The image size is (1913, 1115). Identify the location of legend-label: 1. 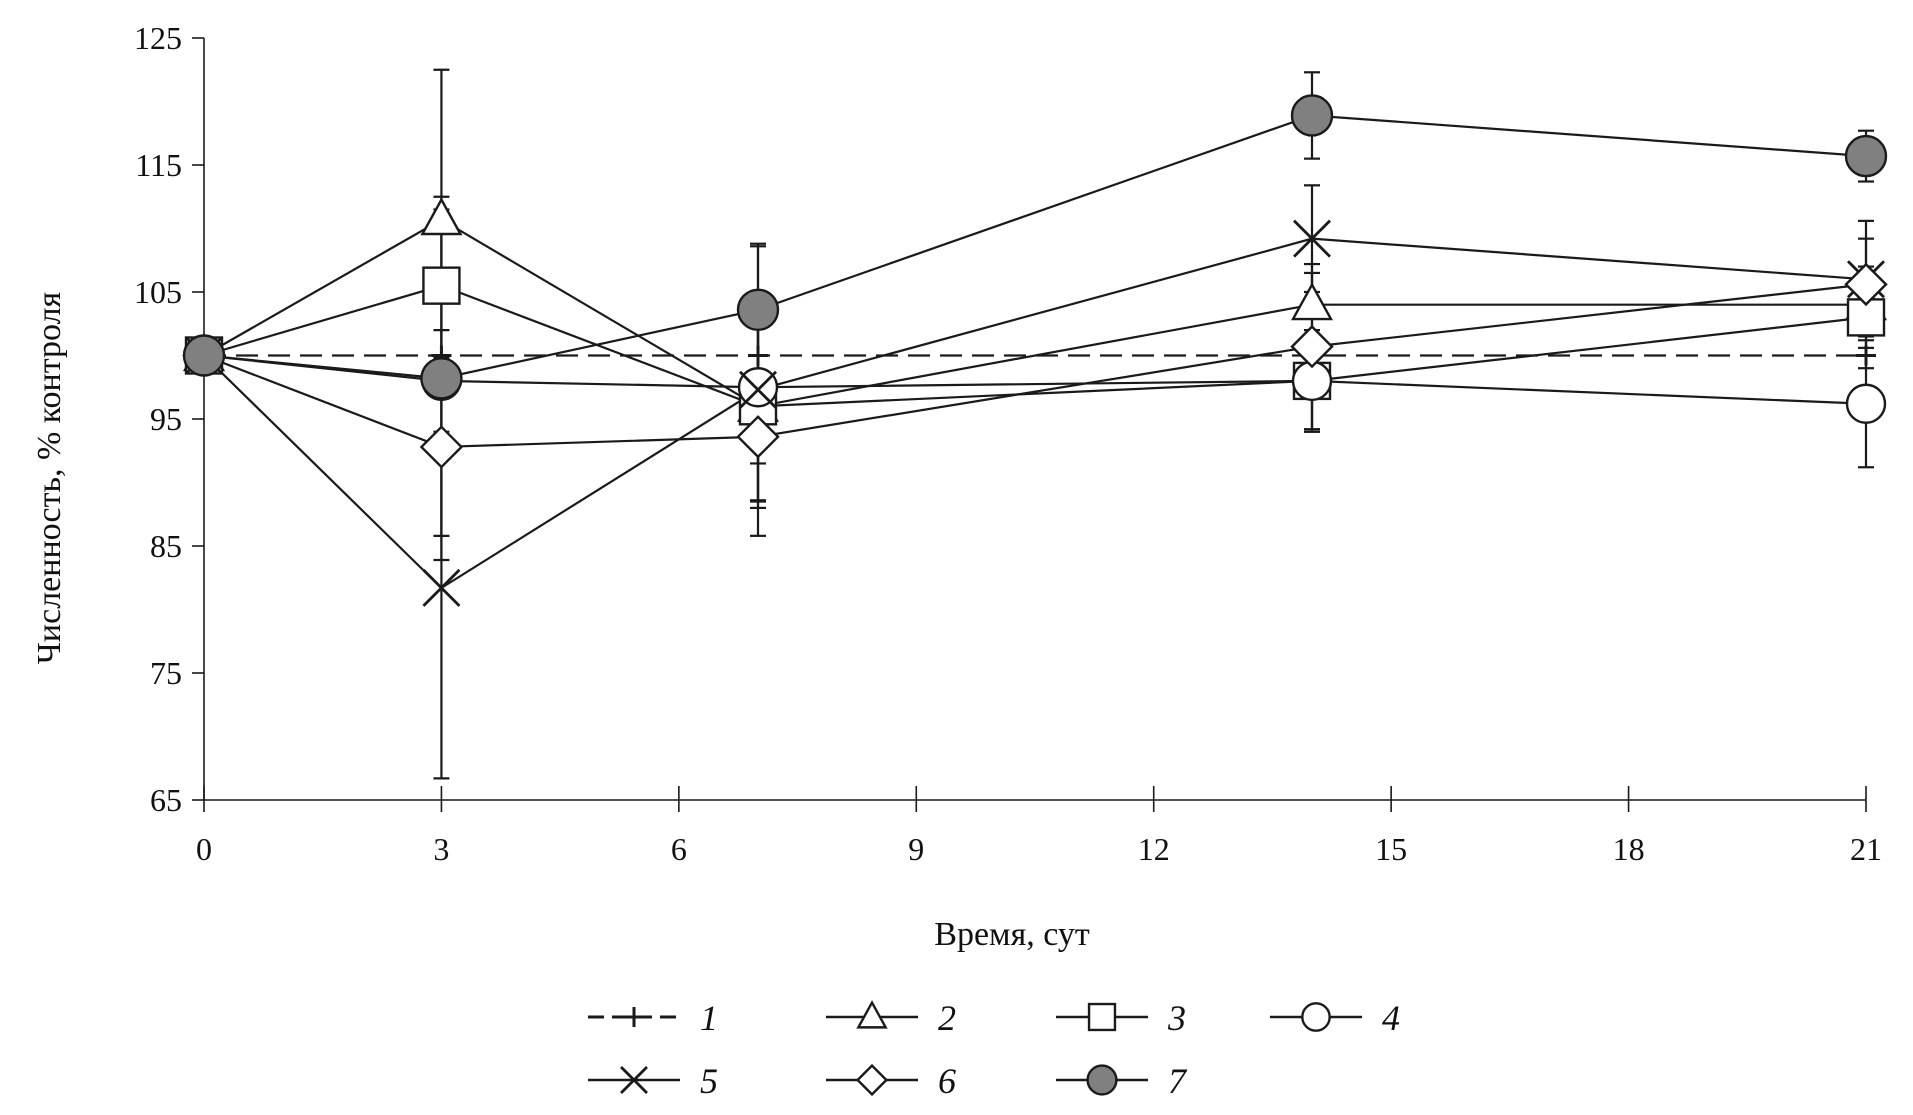
(709, 1018).